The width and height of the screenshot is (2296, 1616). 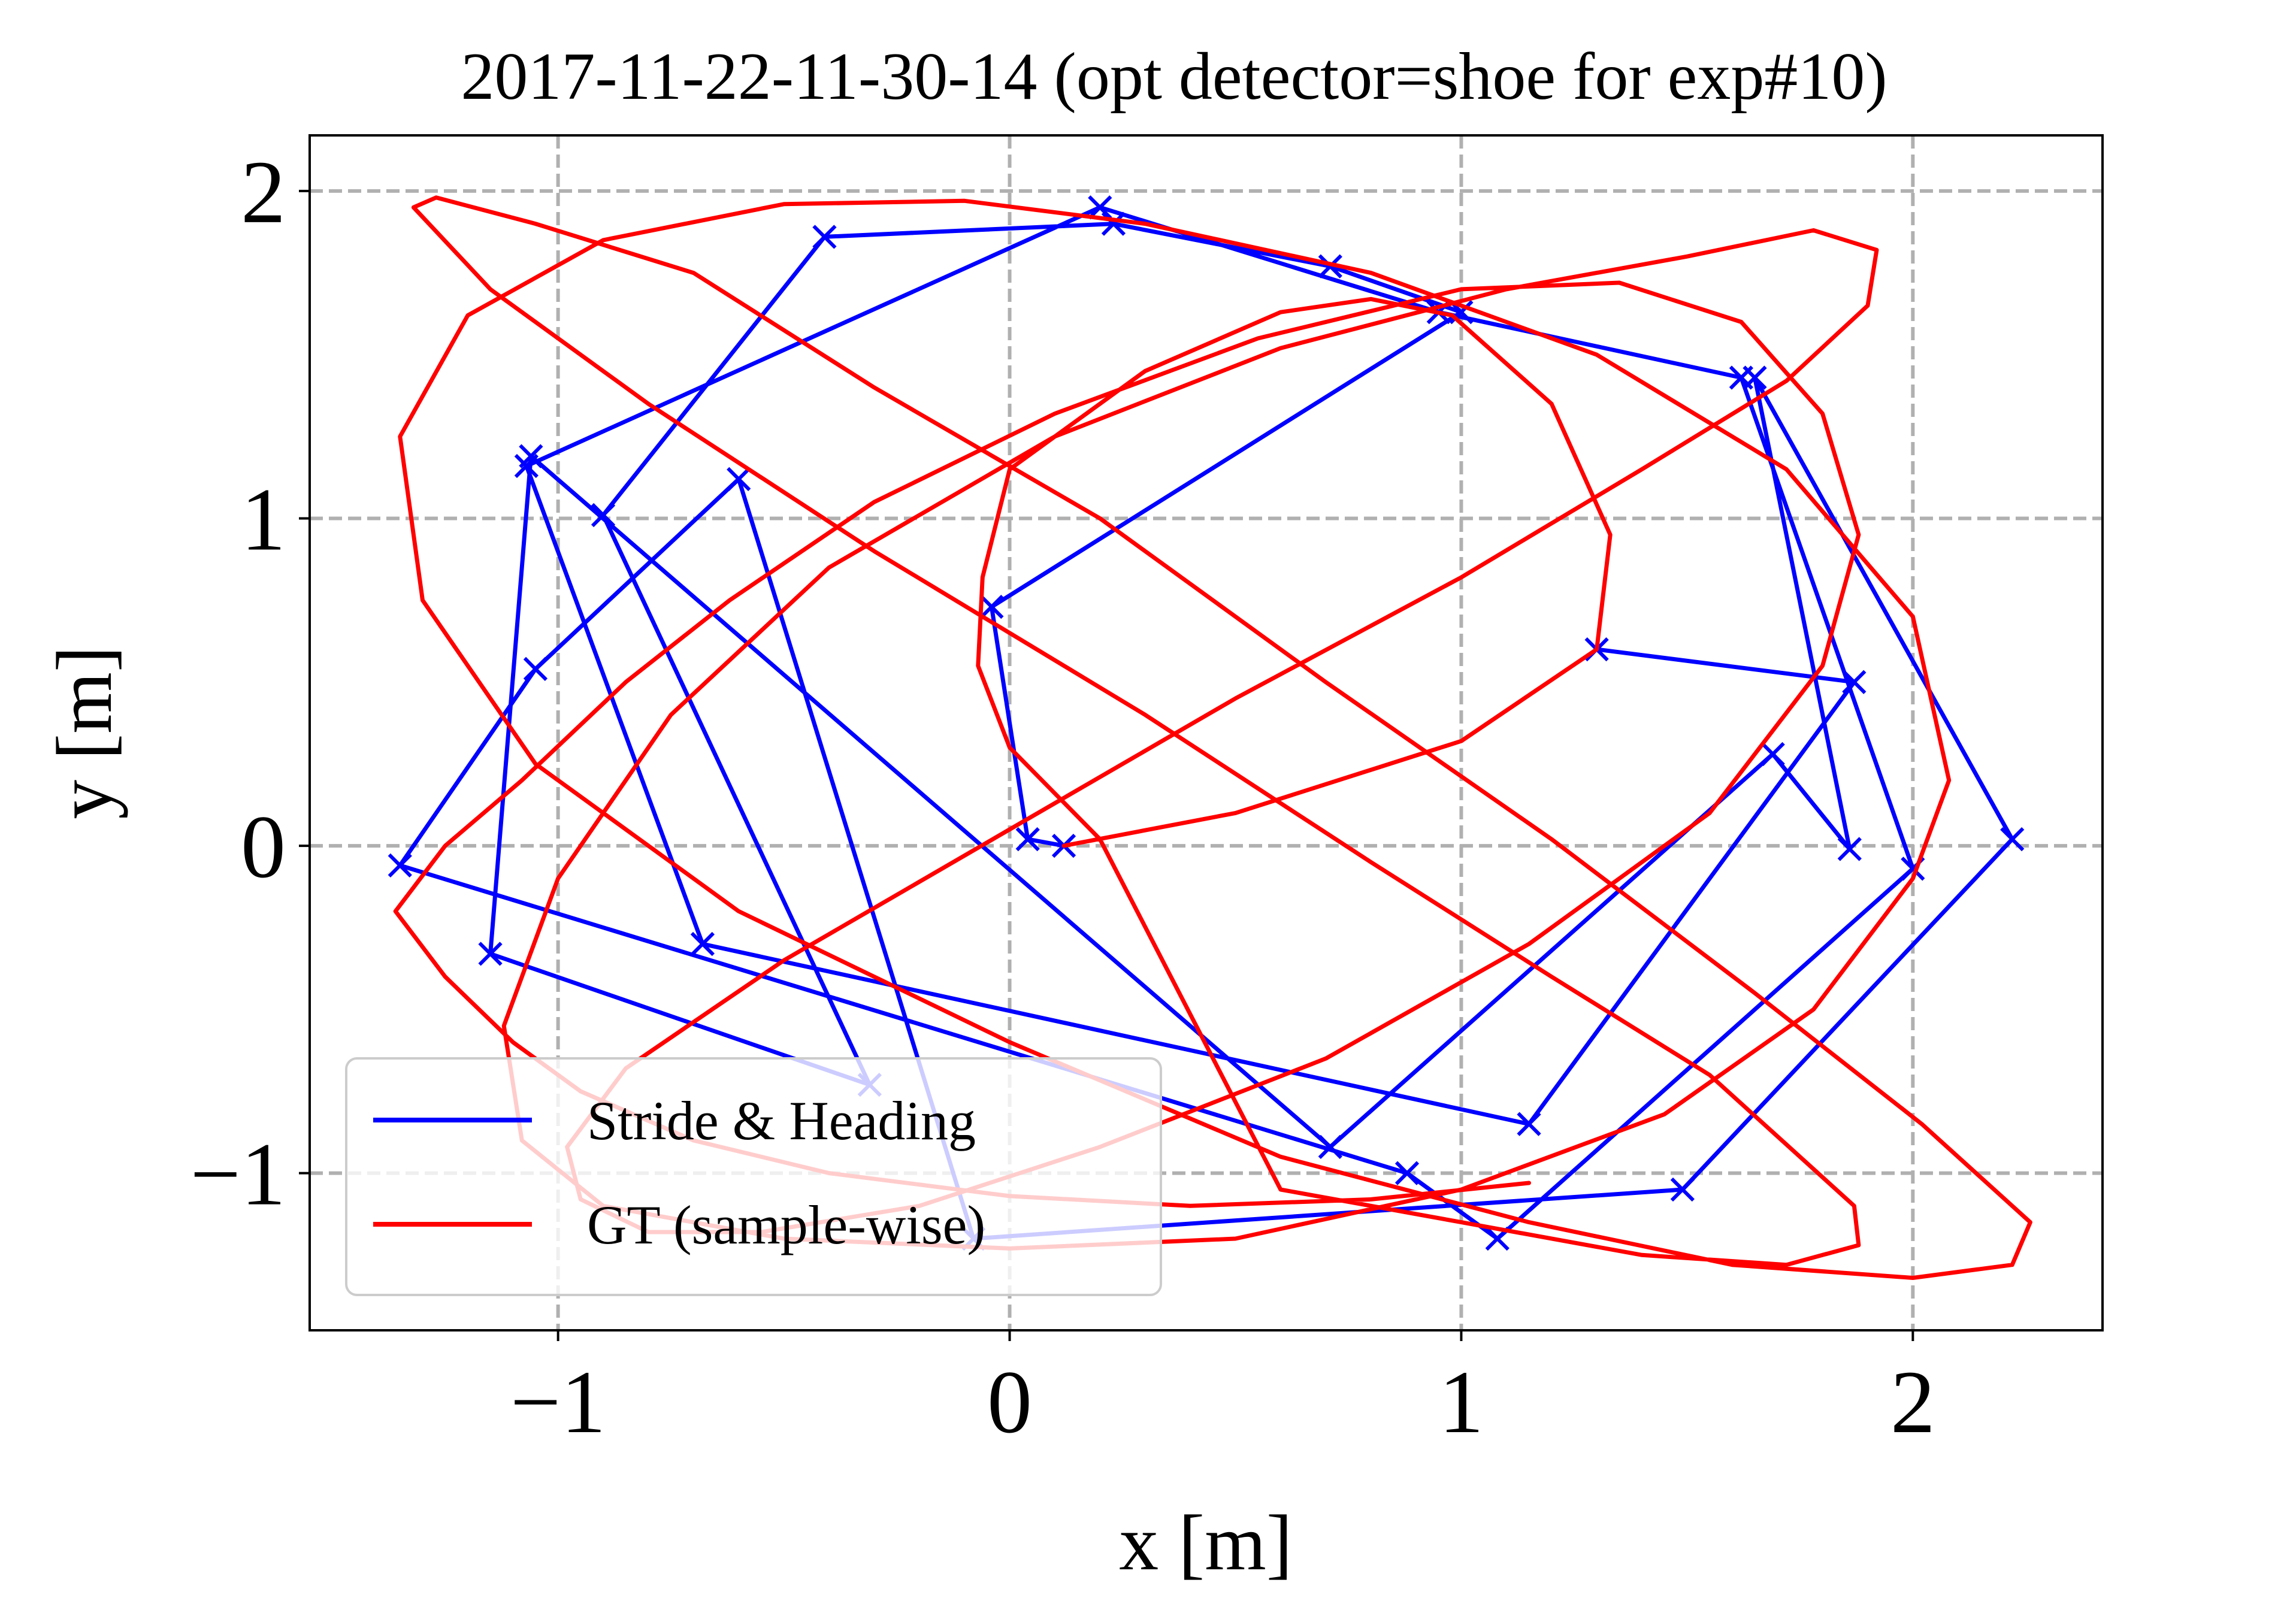 I want to click on y-tick-label: 1, so click(x=263, y=519).